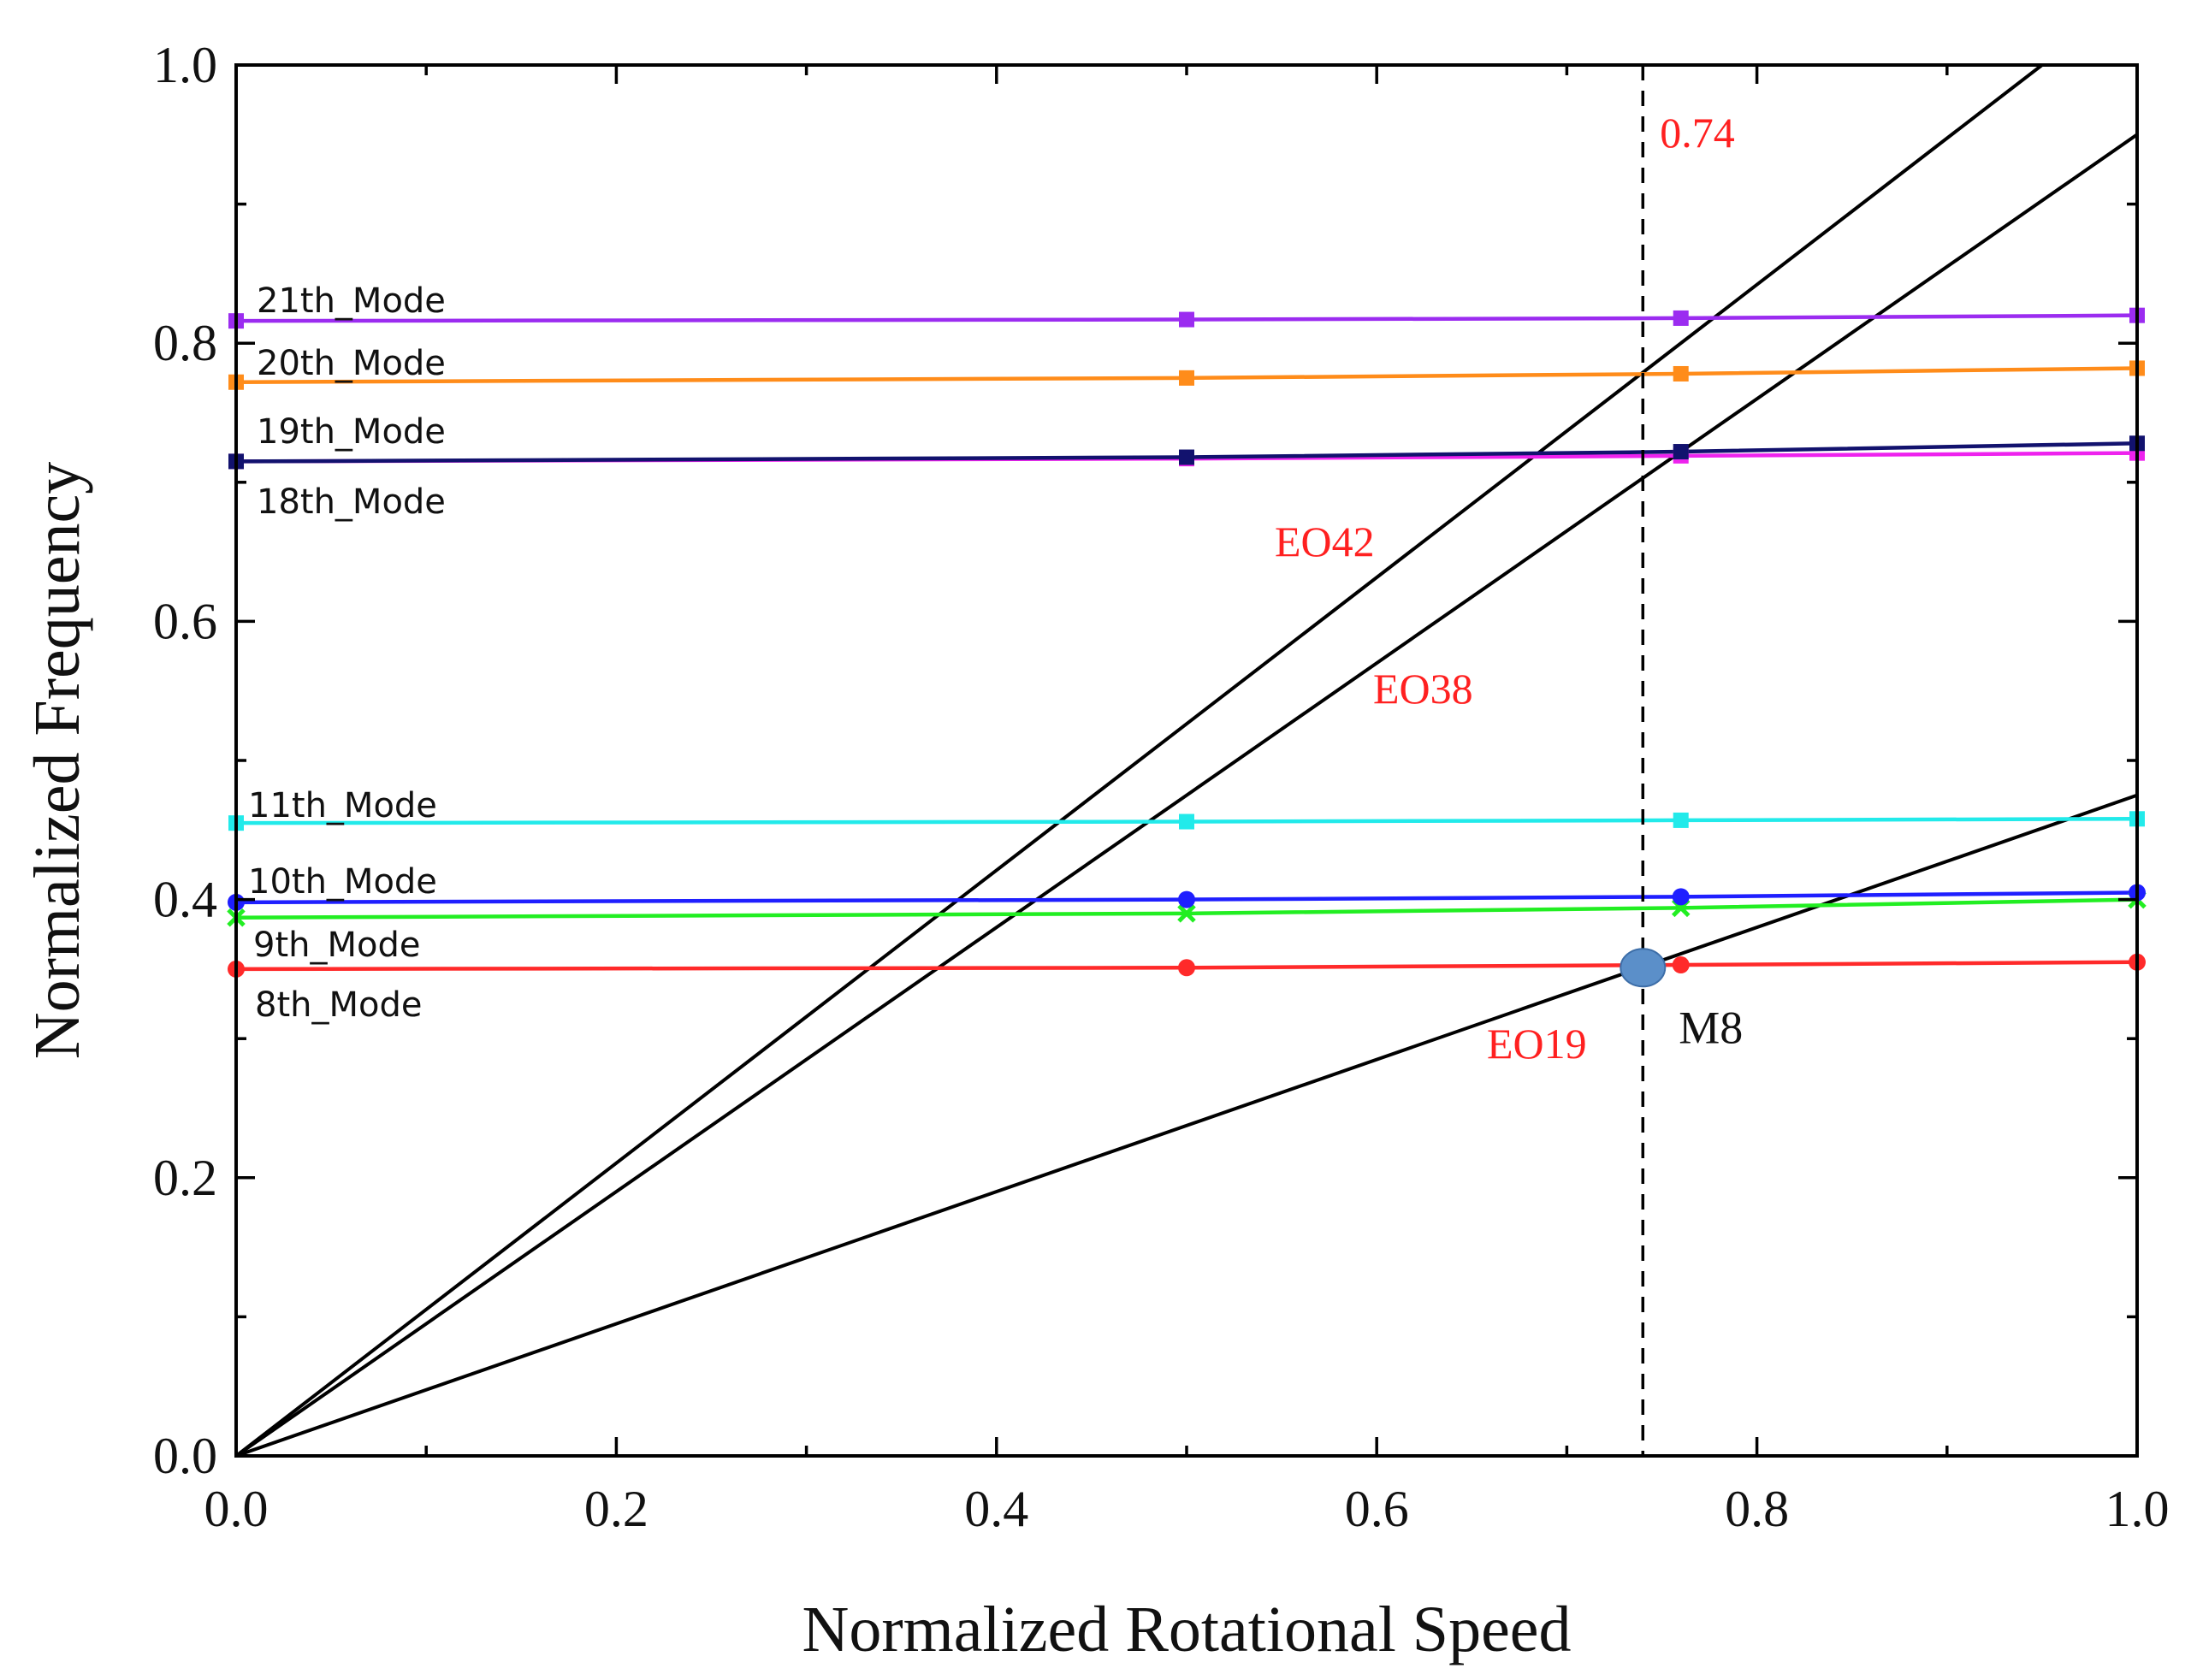 This screenshot has width=2197, height=1680. What do you see at coordinates (352, 363) in the screenshot?
I see `mode-label-20th-mode: 20th_Mode` at bounding box center [352, 363].